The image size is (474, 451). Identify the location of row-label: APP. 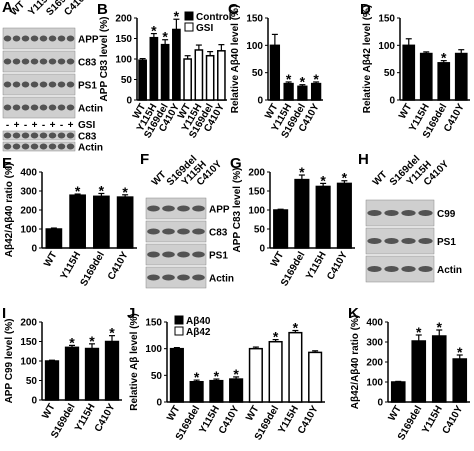
(219, 210).